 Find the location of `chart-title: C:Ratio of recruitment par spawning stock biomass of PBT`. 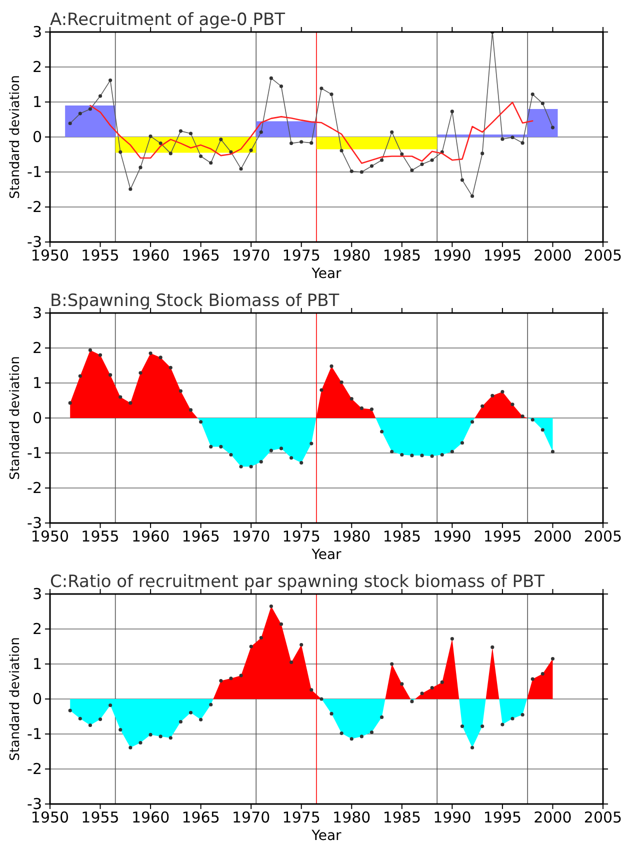

chart-title: C:Ratio of recruitment par spawning stock biomass of PBT is located at coordinates (298, 582).